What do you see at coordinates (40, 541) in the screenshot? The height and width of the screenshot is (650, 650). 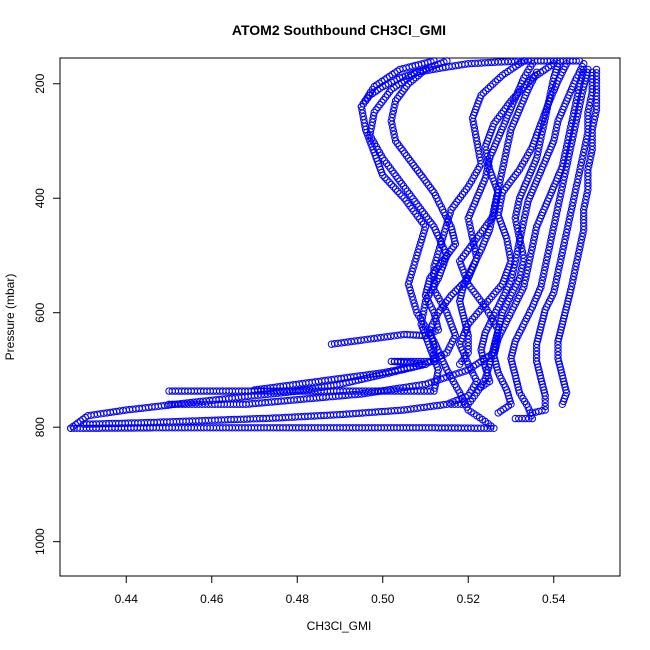 I see `y-tick-label: 1000` at bounding box center [40, 541].